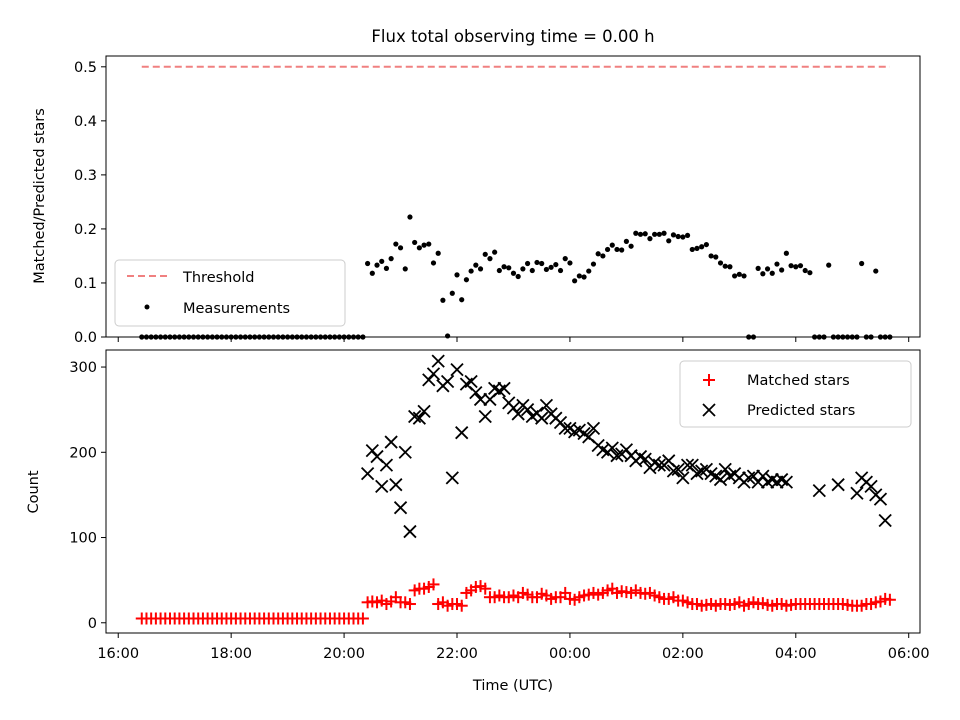 This screenshot has width=960, height=720. Describe the element at coordinates (218, 278) in the screenshot. I see `threshold-legend-label: Threshold` at that location.